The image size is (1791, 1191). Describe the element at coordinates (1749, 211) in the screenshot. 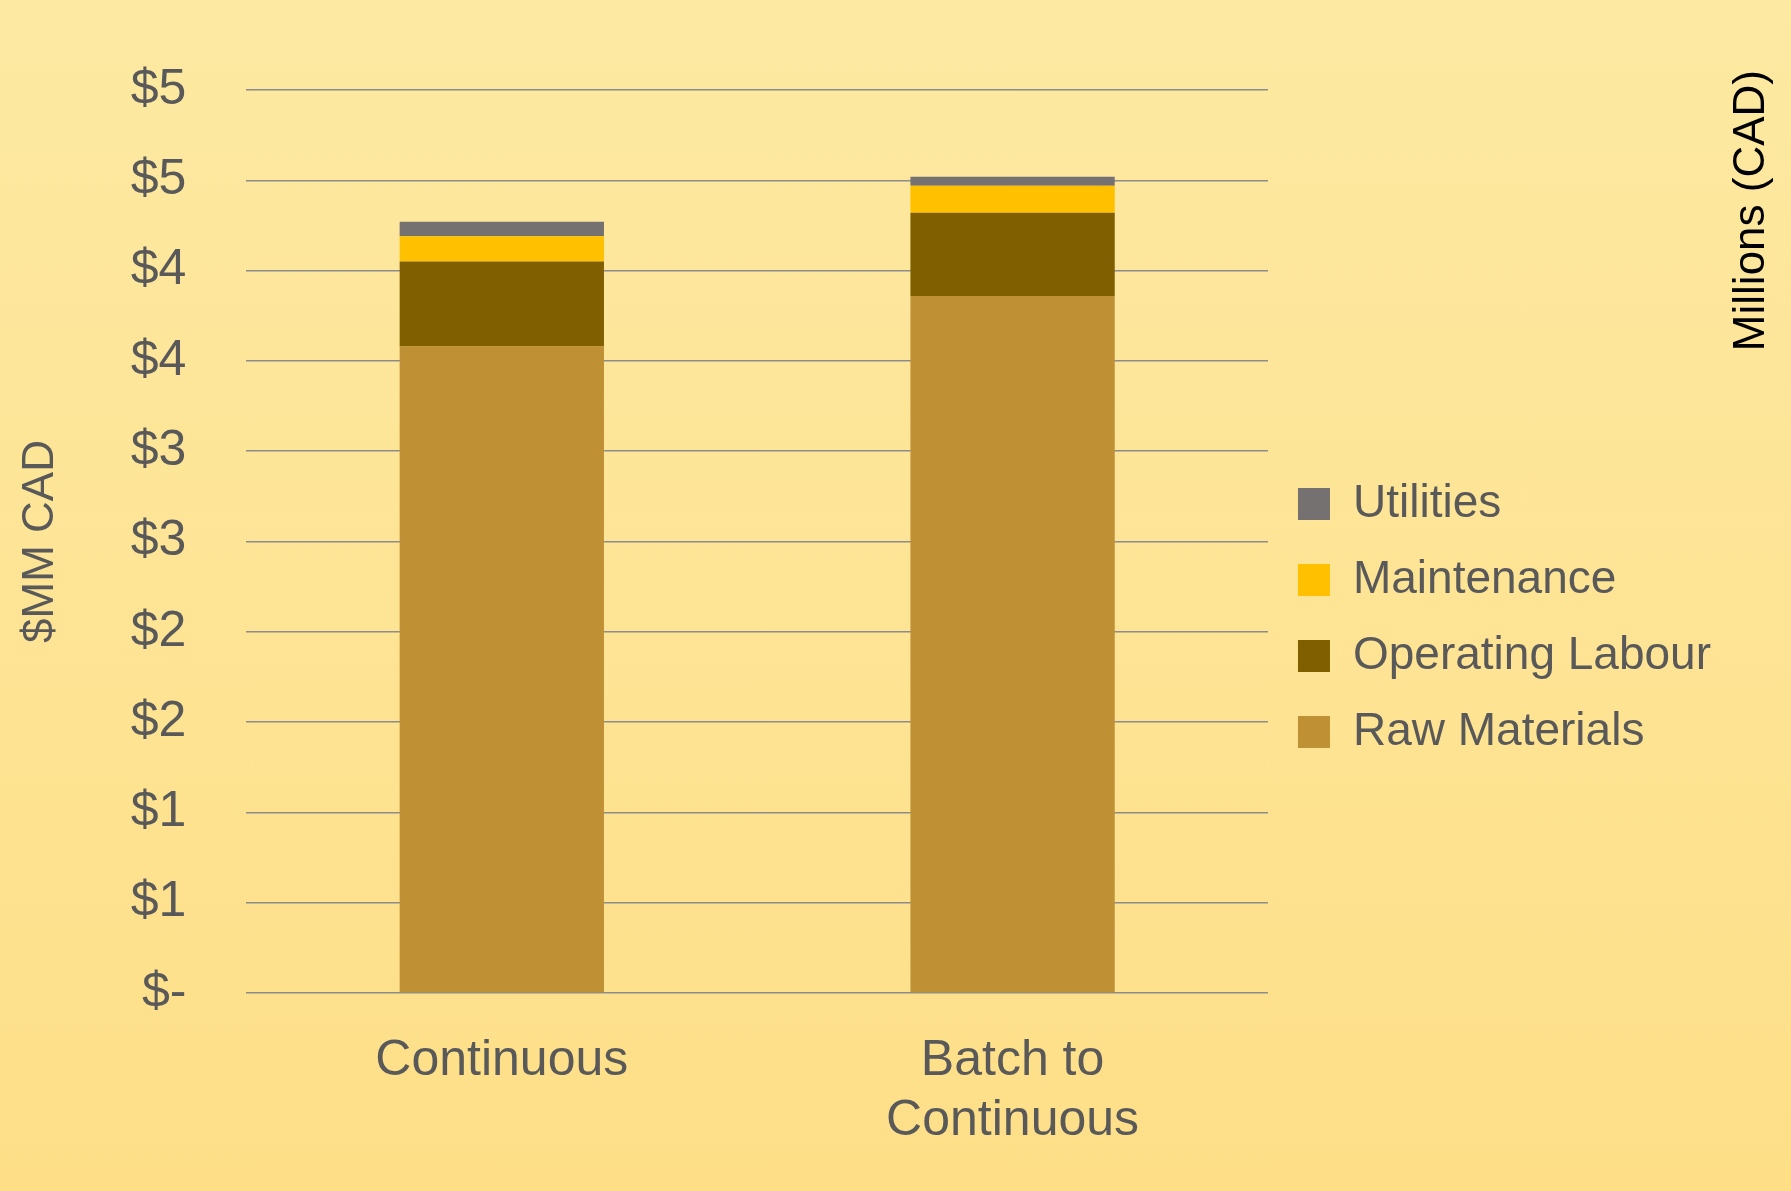

I see `text: Millions (CAD)` at that location.